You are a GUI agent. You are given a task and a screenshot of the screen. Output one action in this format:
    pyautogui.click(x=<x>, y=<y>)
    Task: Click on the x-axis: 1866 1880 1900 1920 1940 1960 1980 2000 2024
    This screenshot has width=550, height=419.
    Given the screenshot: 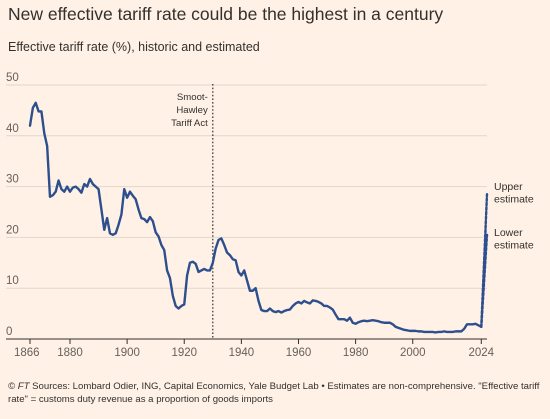 What is the action you would take?
    pyautogui.click(x=250, y=348)
    